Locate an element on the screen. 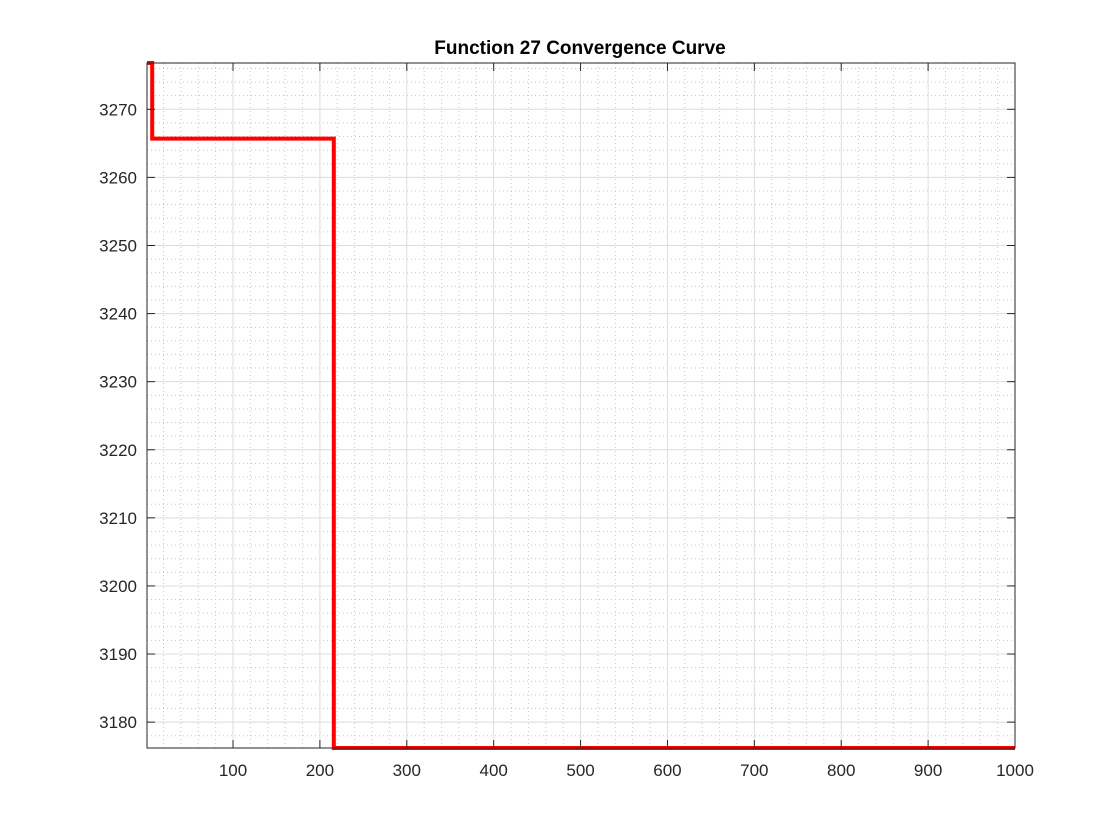  x-tick-label: 100 is located at coordinates (233, 770).